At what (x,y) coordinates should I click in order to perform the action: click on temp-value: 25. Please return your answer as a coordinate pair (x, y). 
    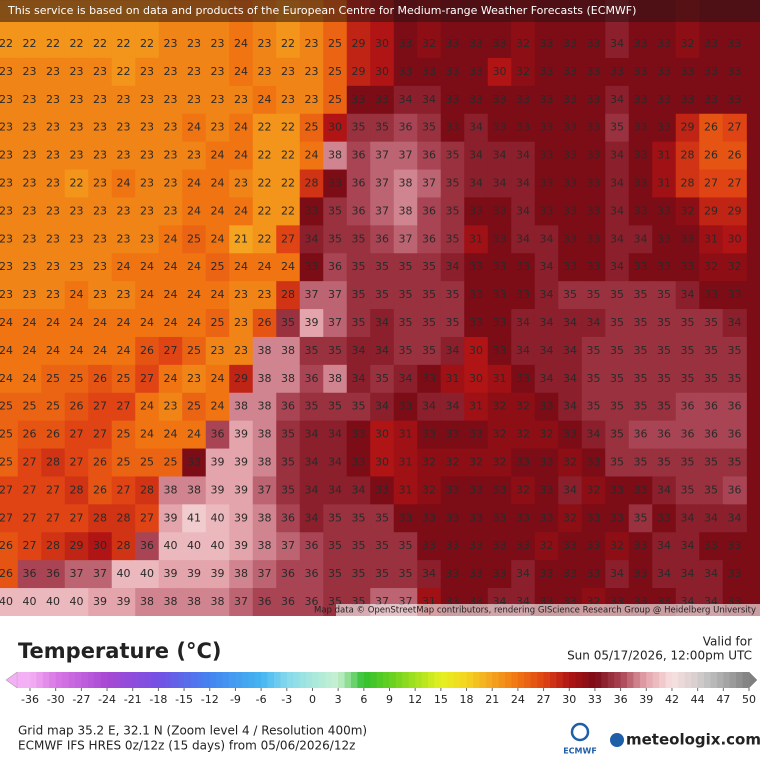
    Looking at the image, I should click on (53, 406).